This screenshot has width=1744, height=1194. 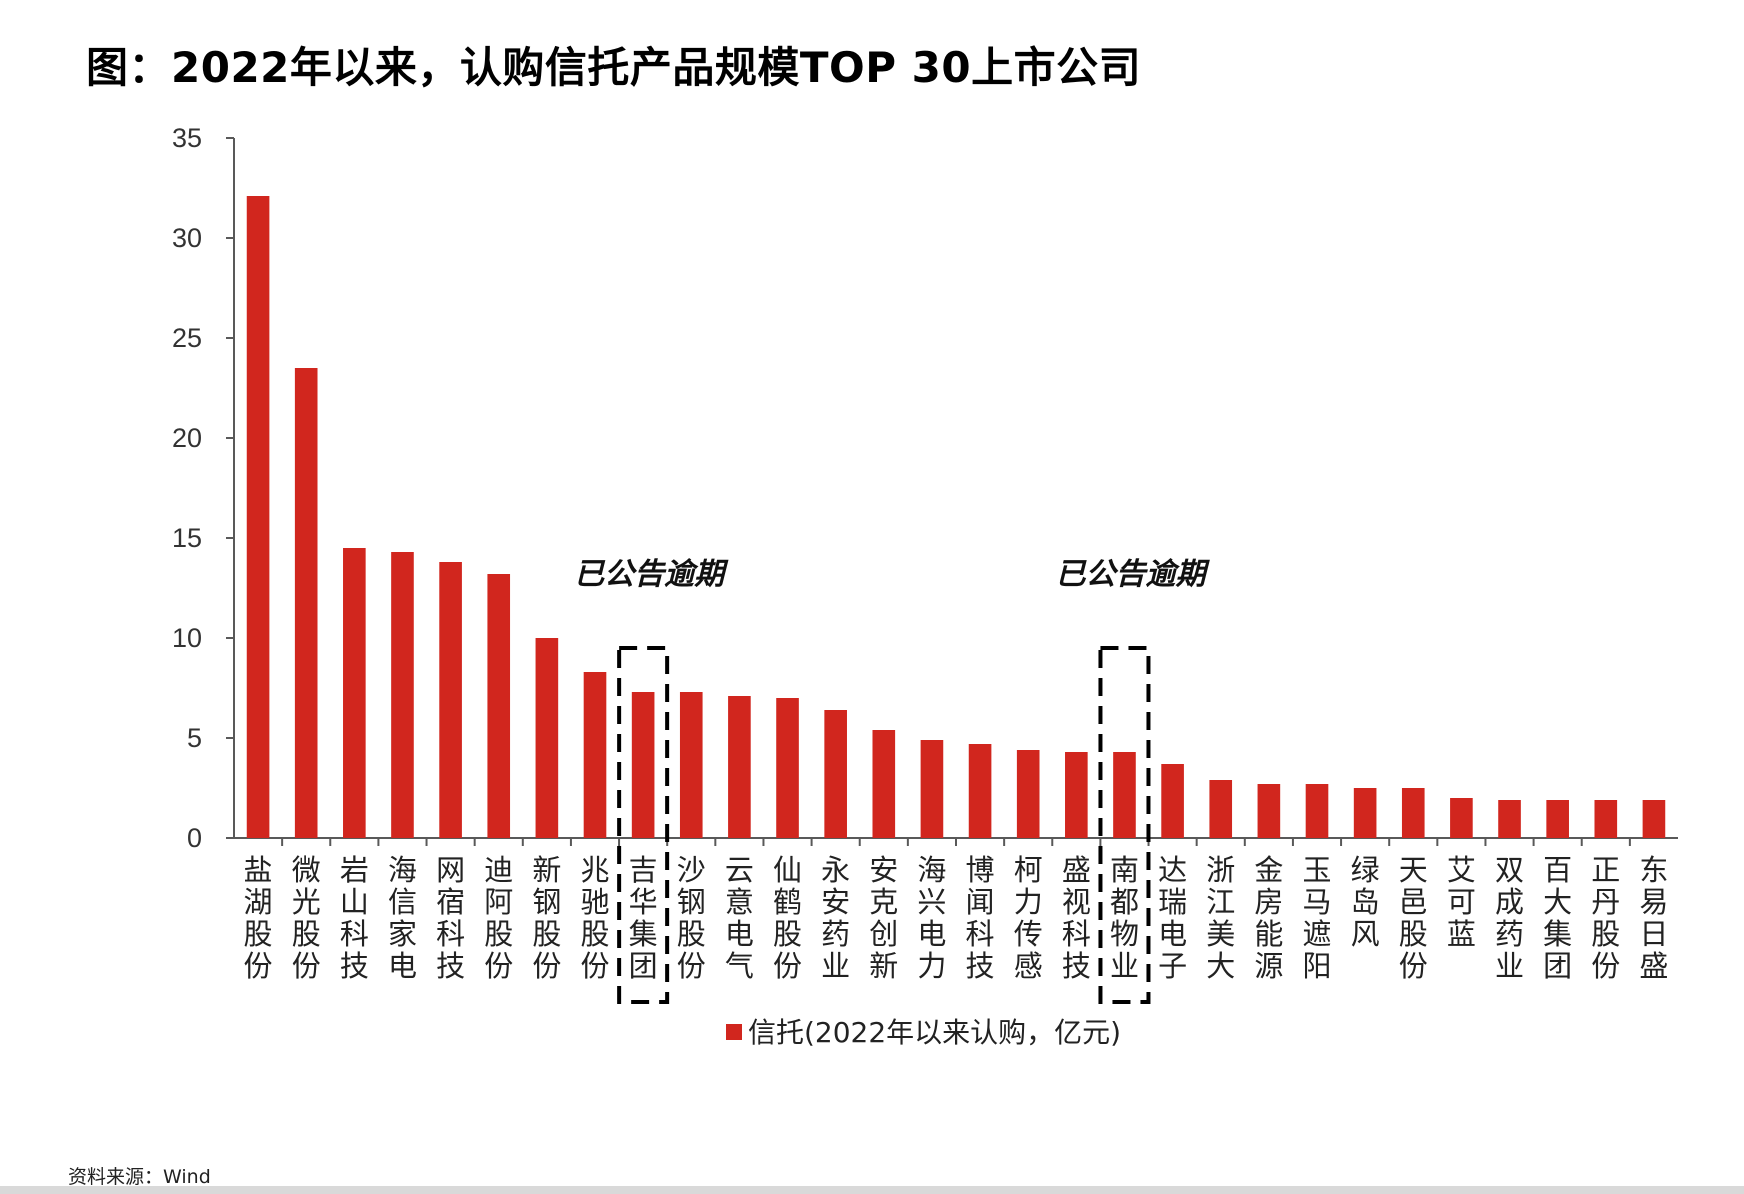 What do you see at coordinates (835, 934) in the screenshot?
I see `svg-text: 药` at bounding box center [835, 934].